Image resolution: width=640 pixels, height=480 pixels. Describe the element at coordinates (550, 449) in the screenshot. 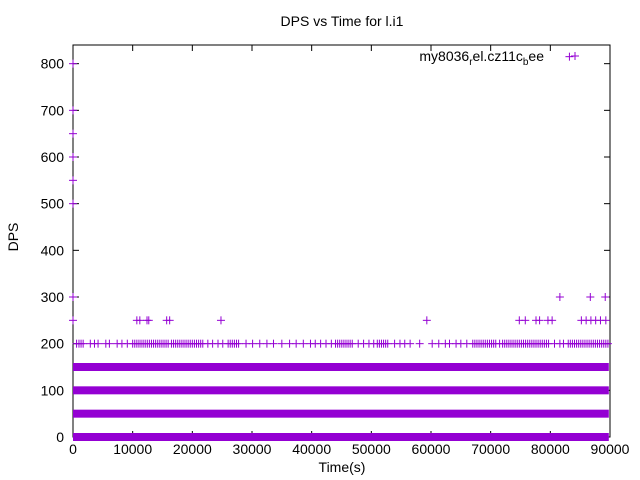

I see `x-tick-label: 80000` at that location.